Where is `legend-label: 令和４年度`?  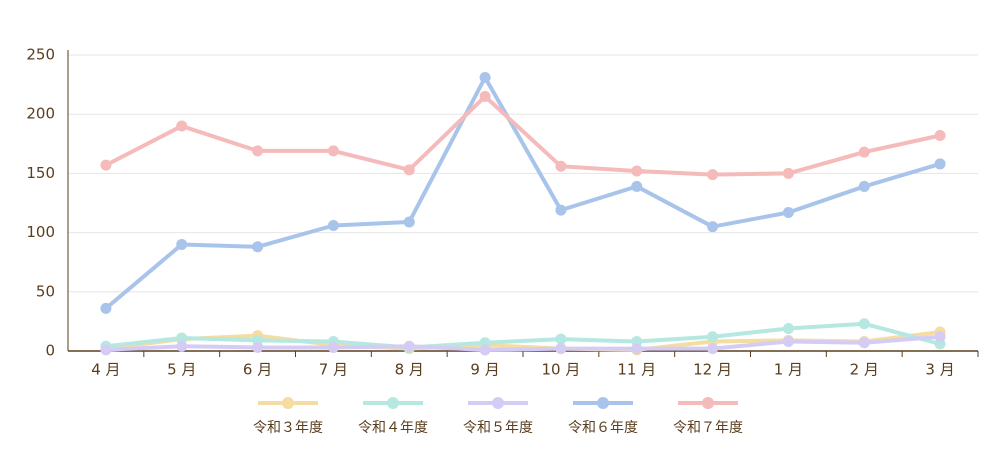
legend-label: 令和４年度 is located at coordinates (393, 428).